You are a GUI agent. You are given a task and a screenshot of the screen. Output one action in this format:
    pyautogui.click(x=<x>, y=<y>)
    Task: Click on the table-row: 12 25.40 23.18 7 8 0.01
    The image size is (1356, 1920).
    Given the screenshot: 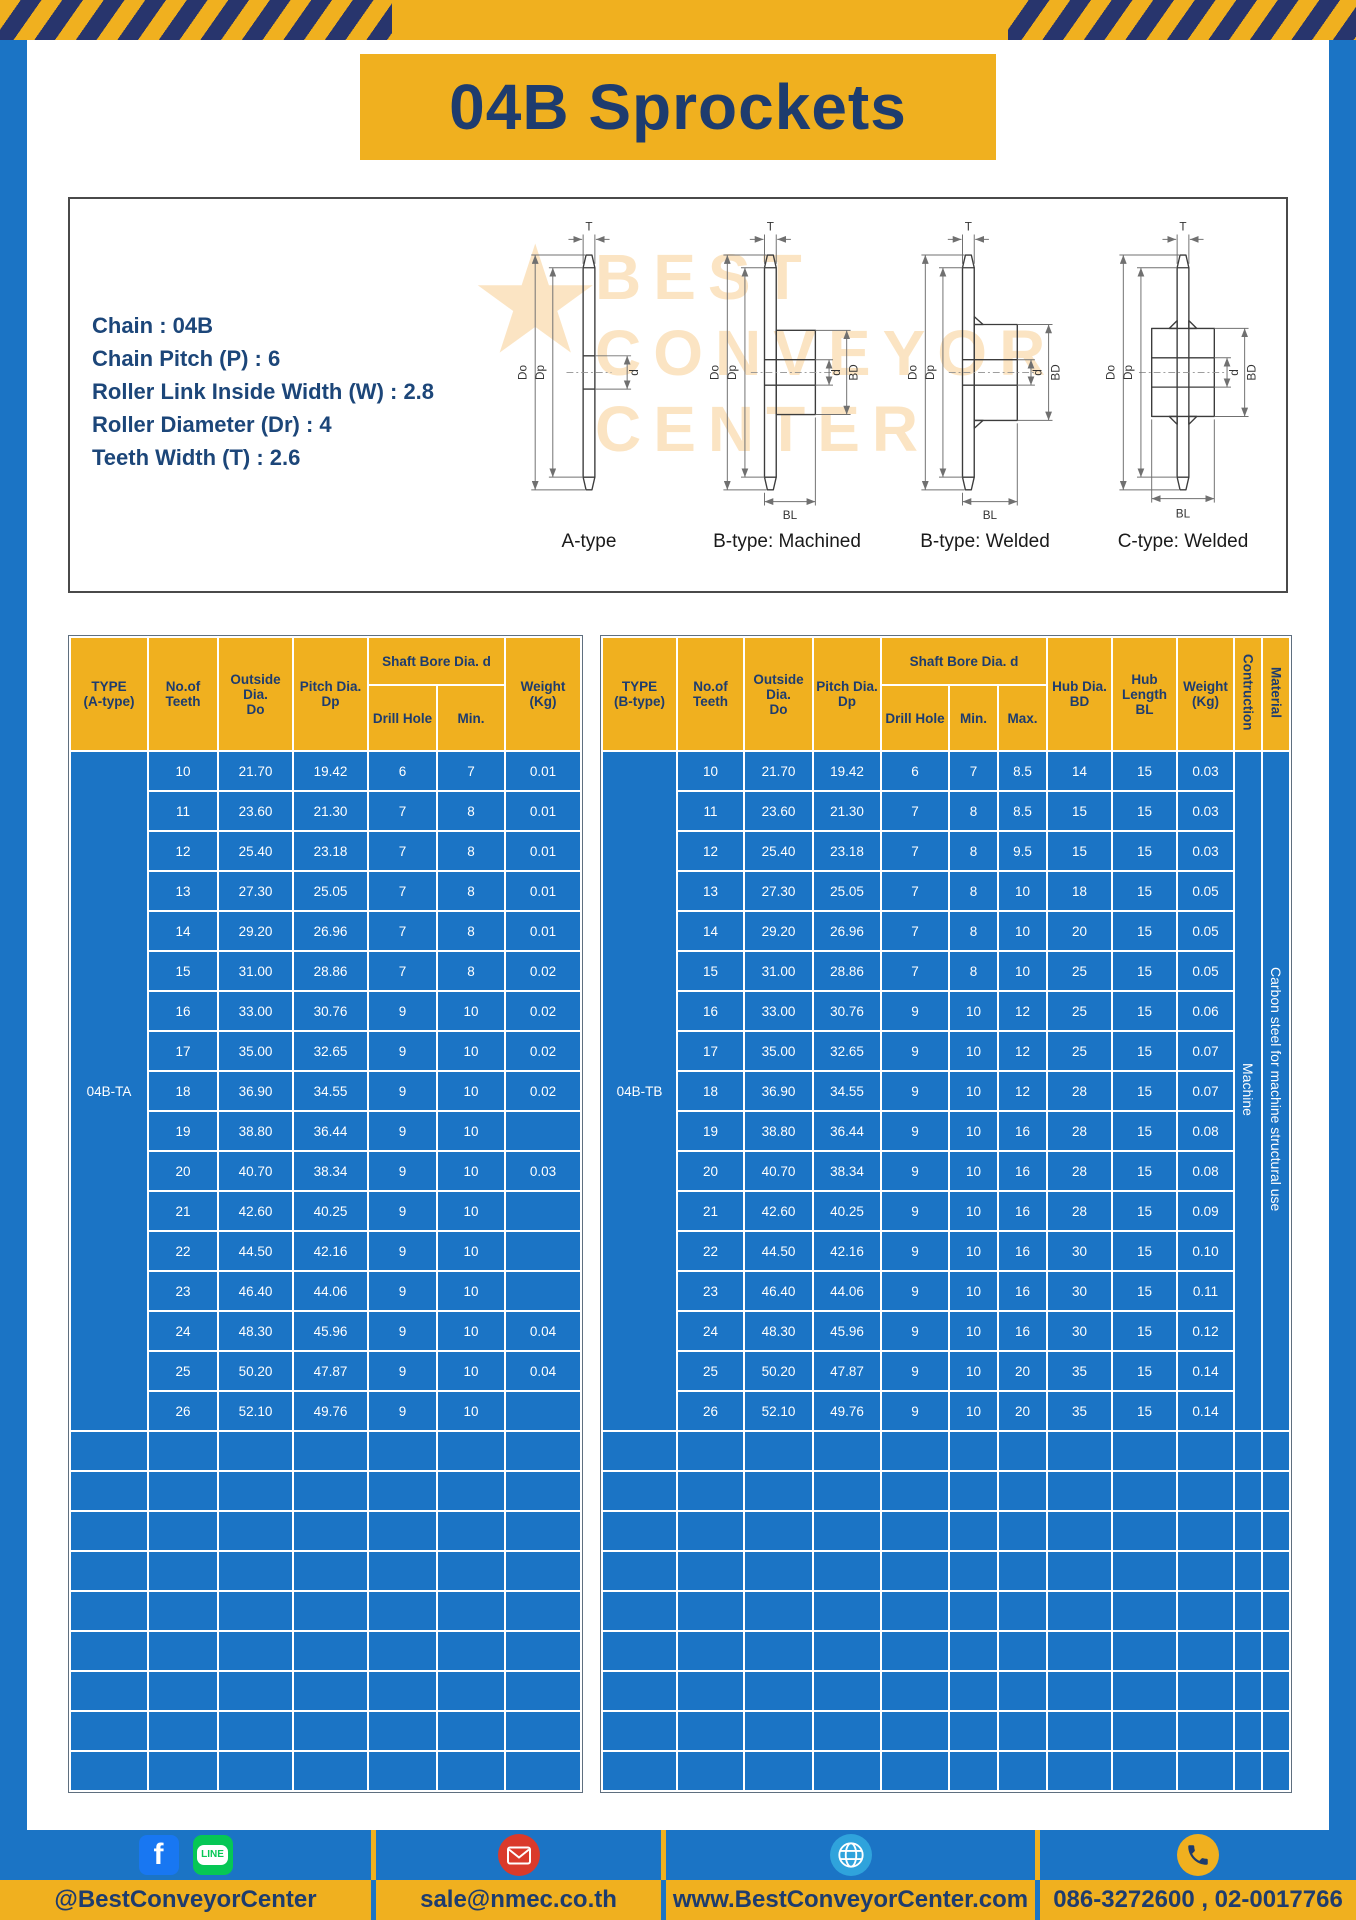 What is the action you would take?
    pyautogui.click(x=326, y=851)
    